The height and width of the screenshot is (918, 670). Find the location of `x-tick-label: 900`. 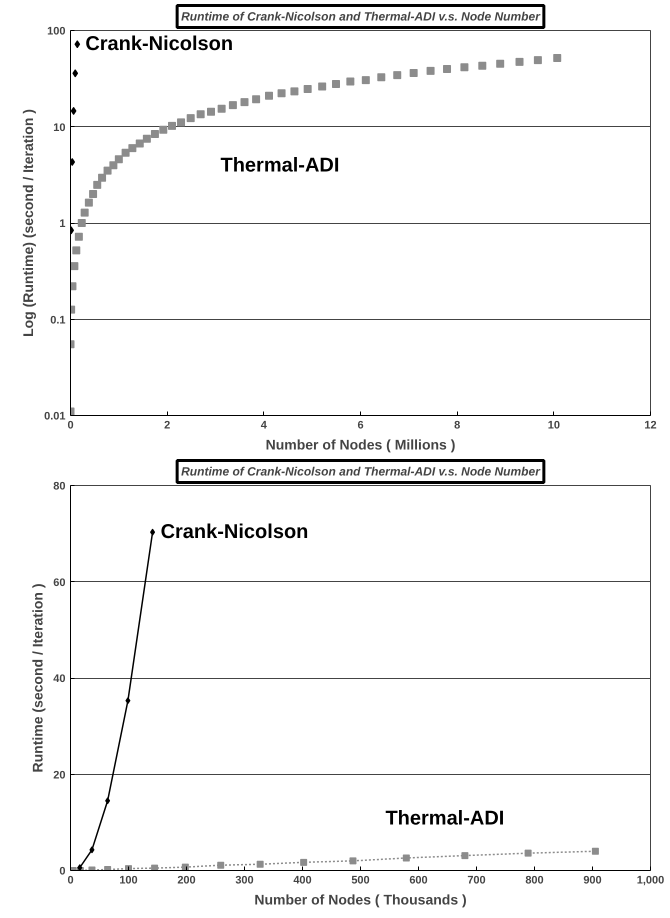

x-tick-label: 900 is located at coordinates (592, 880).